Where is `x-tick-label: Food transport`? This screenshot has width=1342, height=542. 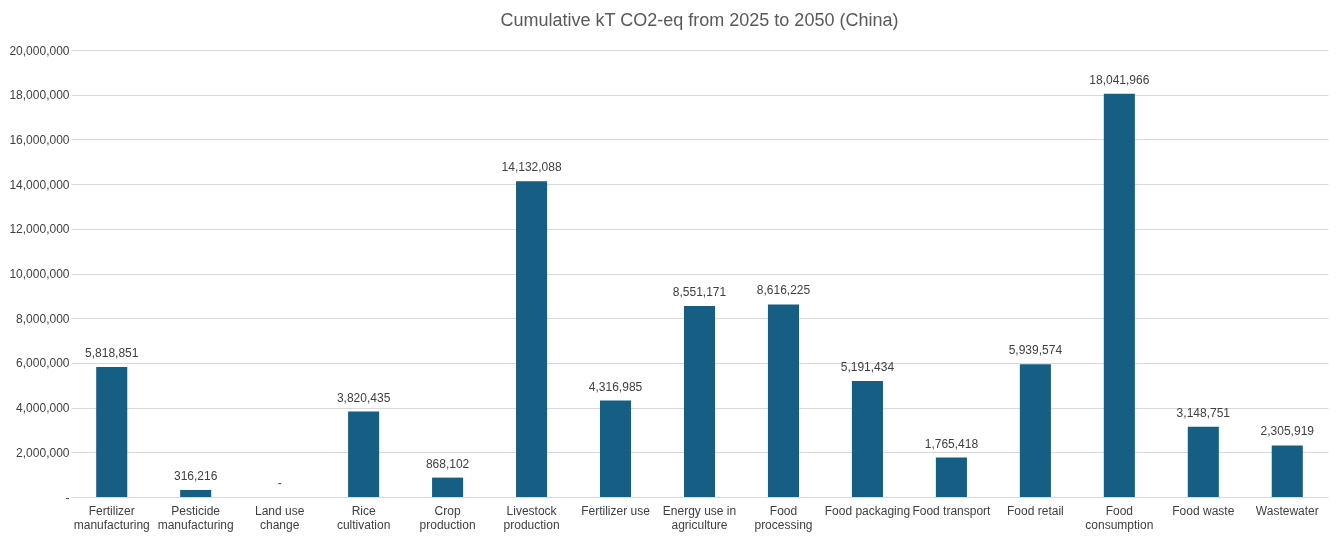 x-tick-label: Food transport is located at coordinates (952, 510).